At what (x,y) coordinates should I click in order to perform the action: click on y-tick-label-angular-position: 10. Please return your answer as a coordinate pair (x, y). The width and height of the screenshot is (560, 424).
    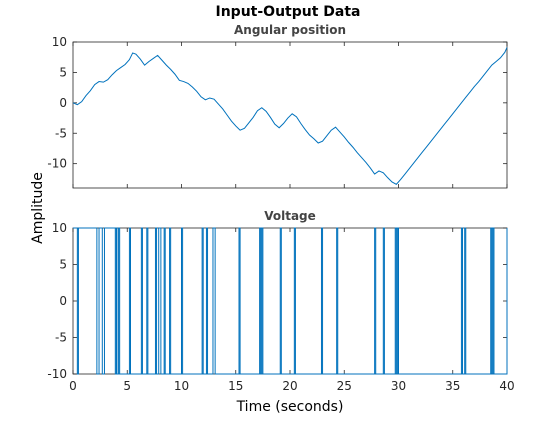
    Looking at the image, I should click on (59, 42).